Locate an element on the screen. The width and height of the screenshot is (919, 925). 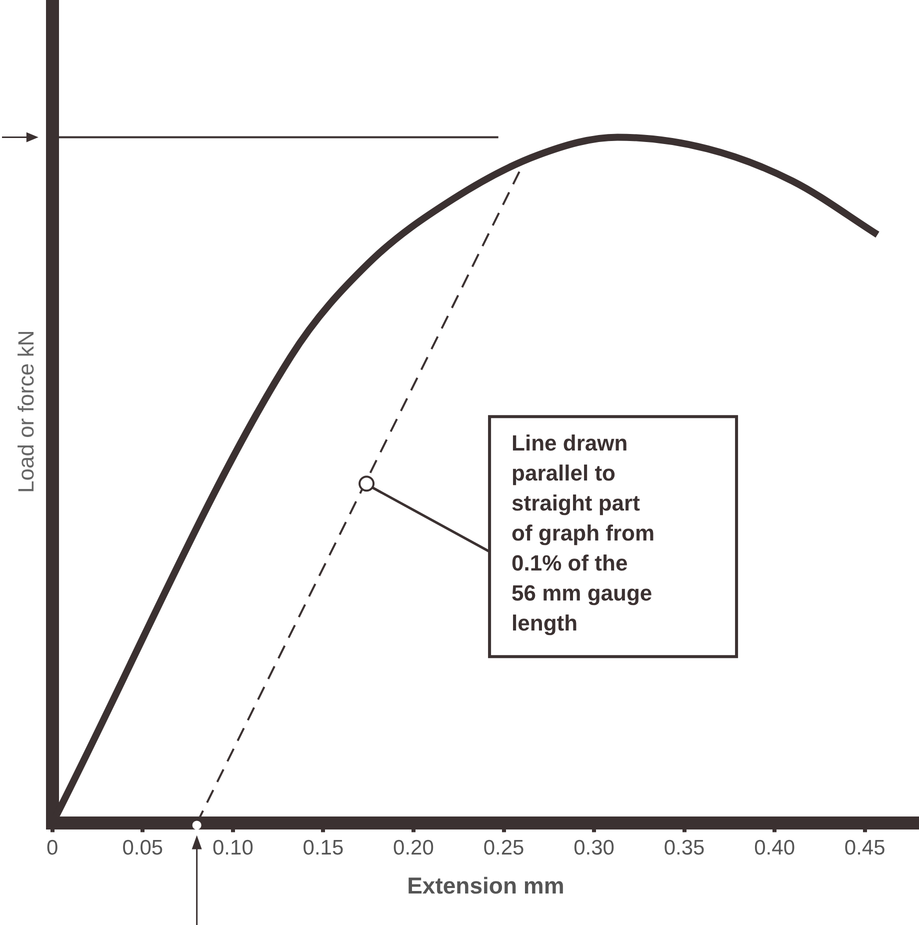
x-tick-label: 0.25 is located at coordinates (503, 848).